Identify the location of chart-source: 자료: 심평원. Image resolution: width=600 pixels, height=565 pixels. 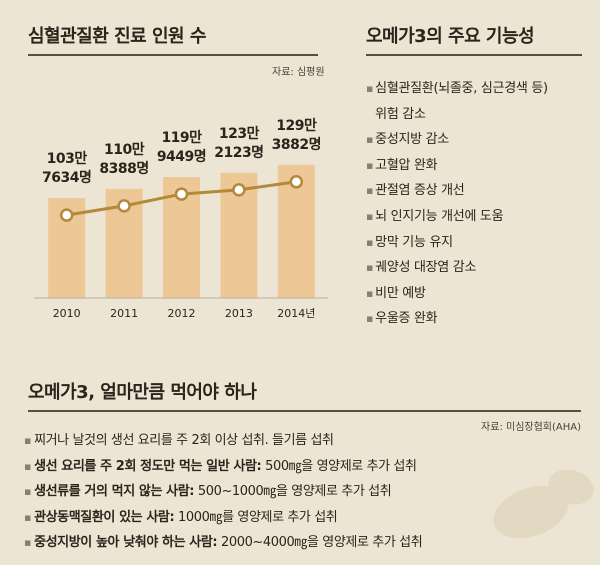
(298, 72).